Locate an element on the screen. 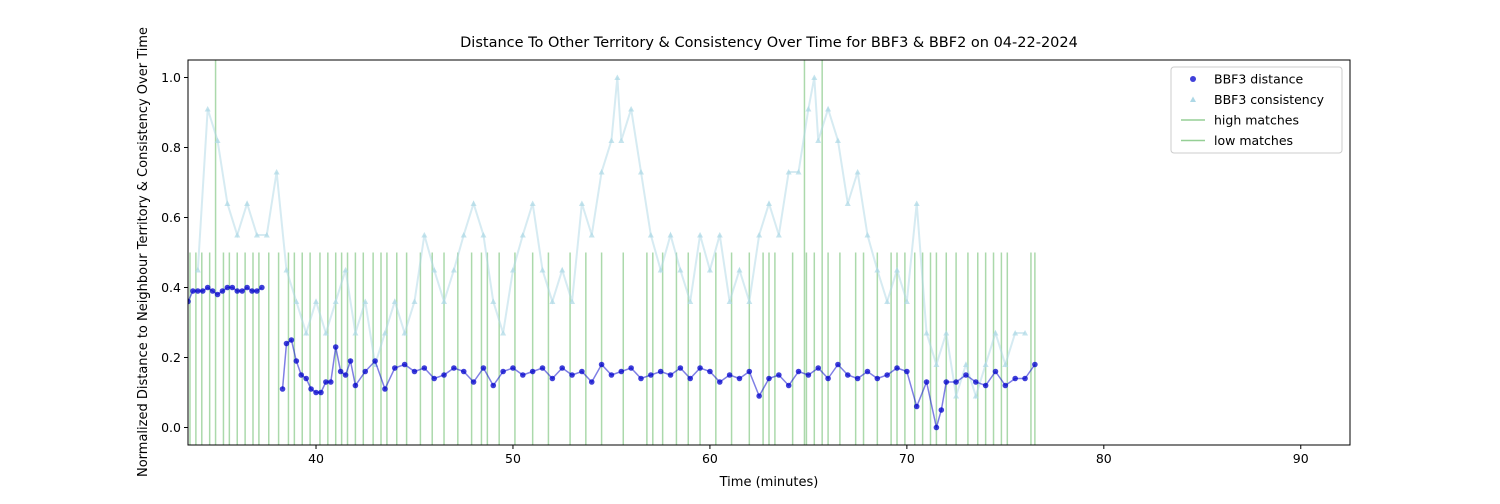  x-tick-label: 90 is located at coordinates (1301, 458).